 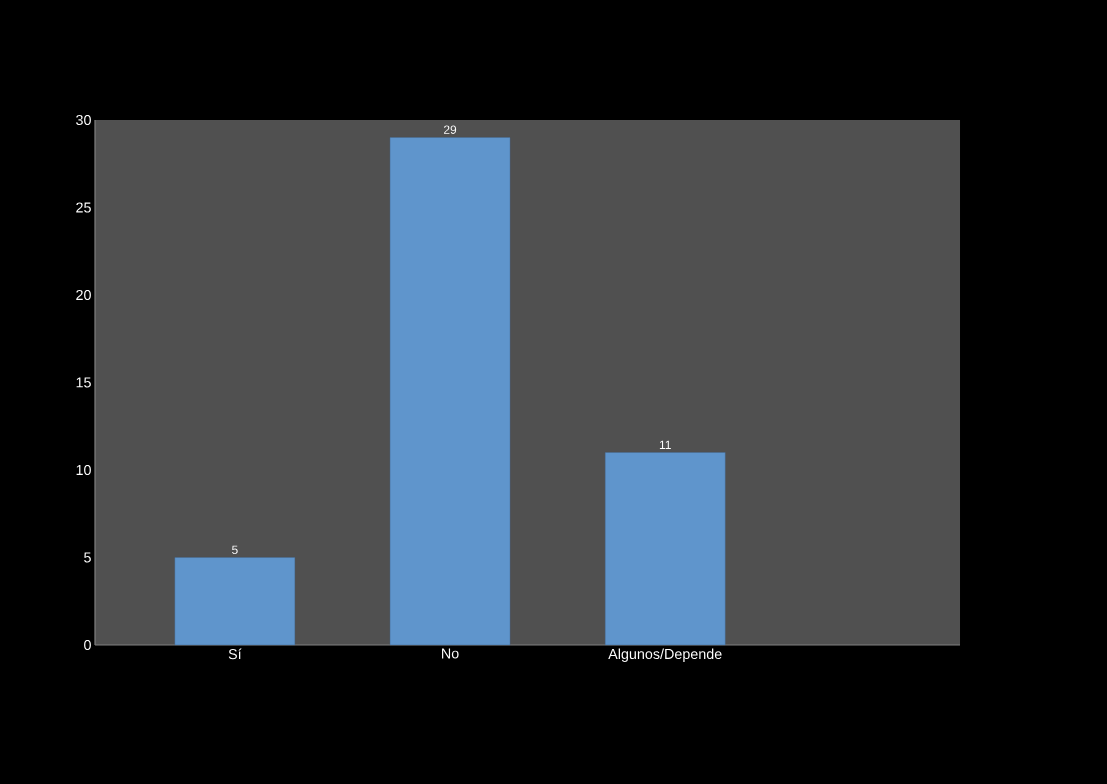 I want to click on x-tick-label: No, so click(x=450, y=653).